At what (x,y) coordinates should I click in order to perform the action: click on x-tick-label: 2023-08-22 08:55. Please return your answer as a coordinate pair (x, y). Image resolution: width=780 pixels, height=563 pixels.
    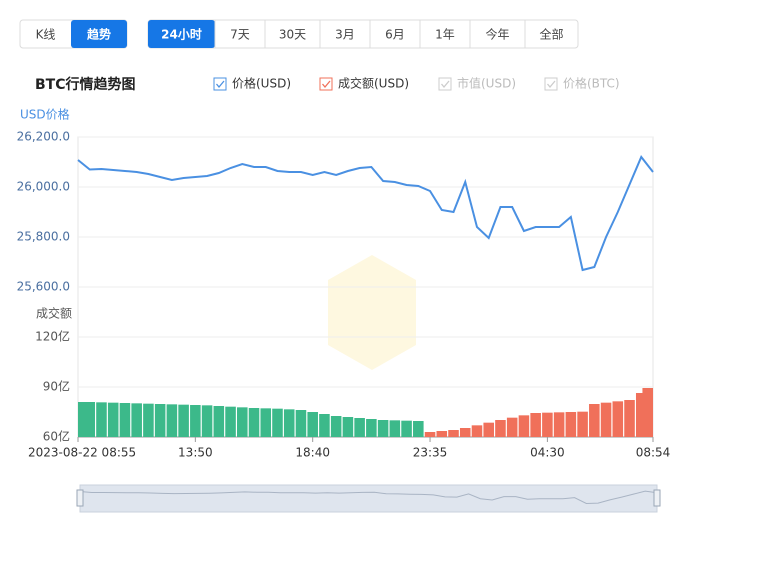
    Looking at the image, I should click on (82, 453).